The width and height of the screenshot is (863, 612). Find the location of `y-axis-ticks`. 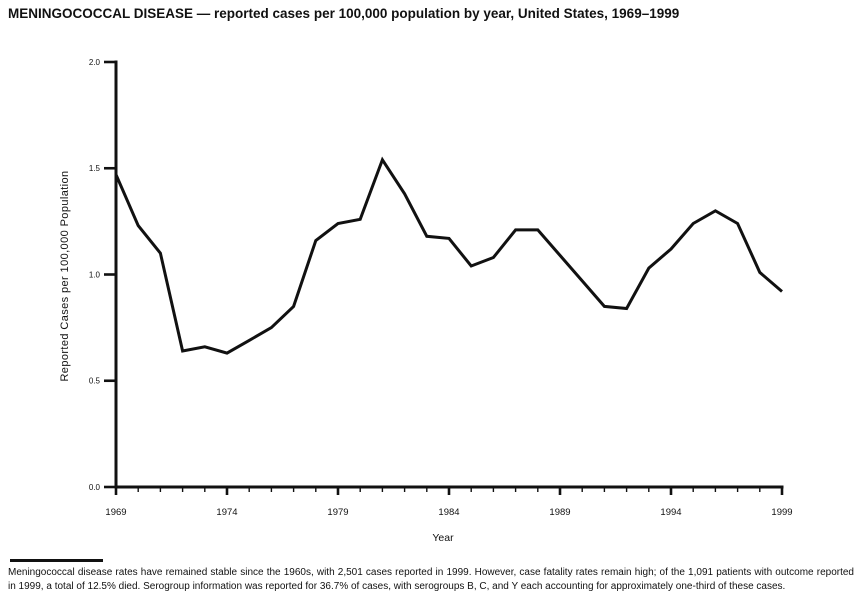

y-axis-ticks is located at coordinates (110, 274).